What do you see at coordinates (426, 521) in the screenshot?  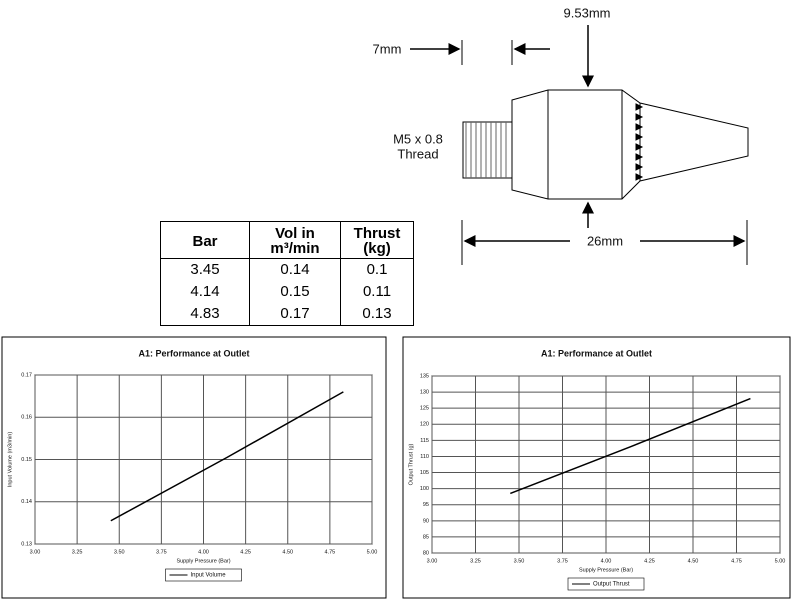 I see `y-tick-label: 90` at bounding box center [426, 521].